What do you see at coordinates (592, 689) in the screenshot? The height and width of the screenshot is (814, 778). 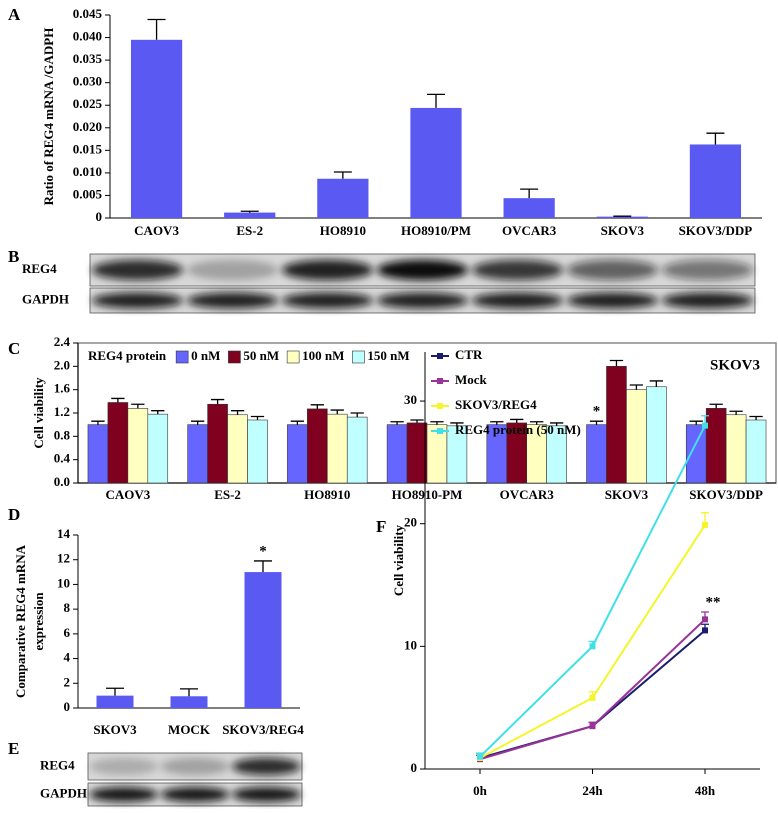 I see `line-series` at bounding box center [592, 689].